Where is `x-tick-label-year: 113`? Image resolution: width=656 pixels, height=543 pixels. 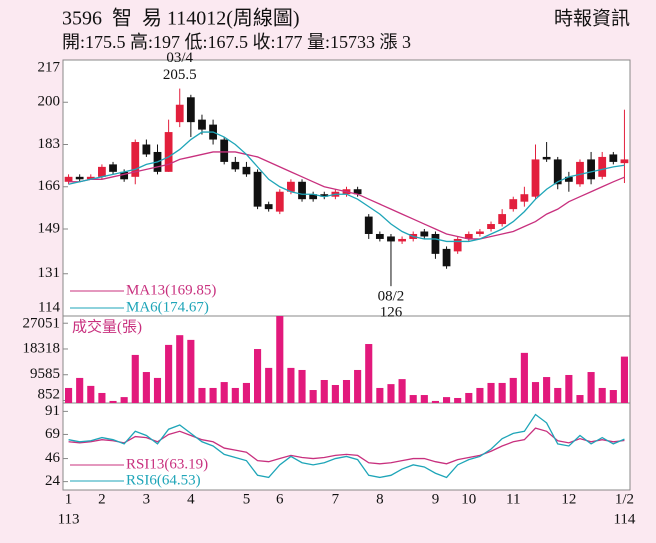 x-tick-label-year: 113 is located at coordinates (69, 519).